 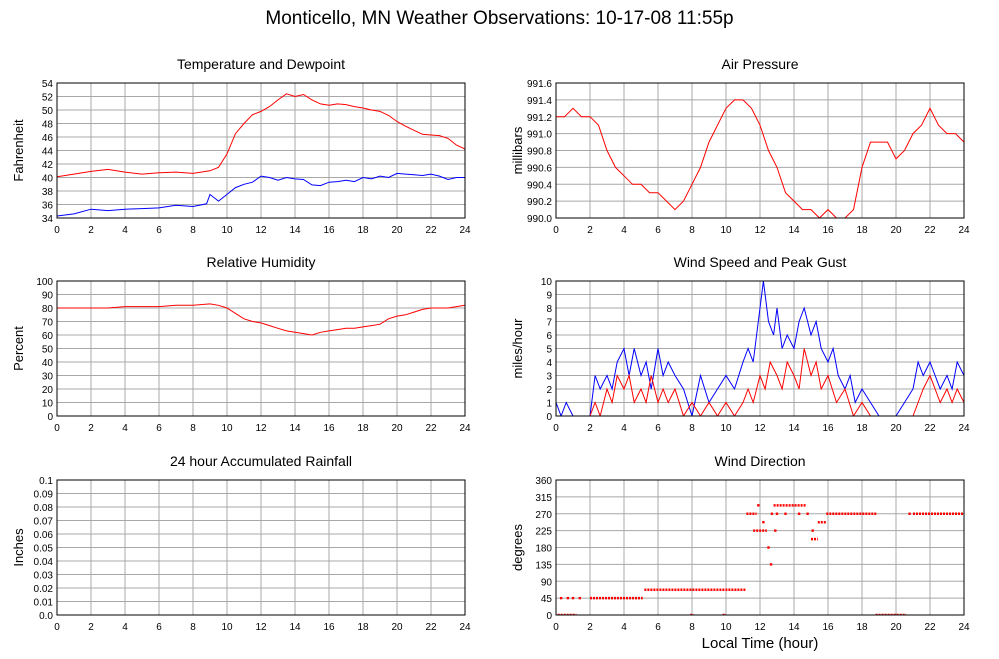 I want to click on y-tick-label: 4, so click(x=549, y=363).